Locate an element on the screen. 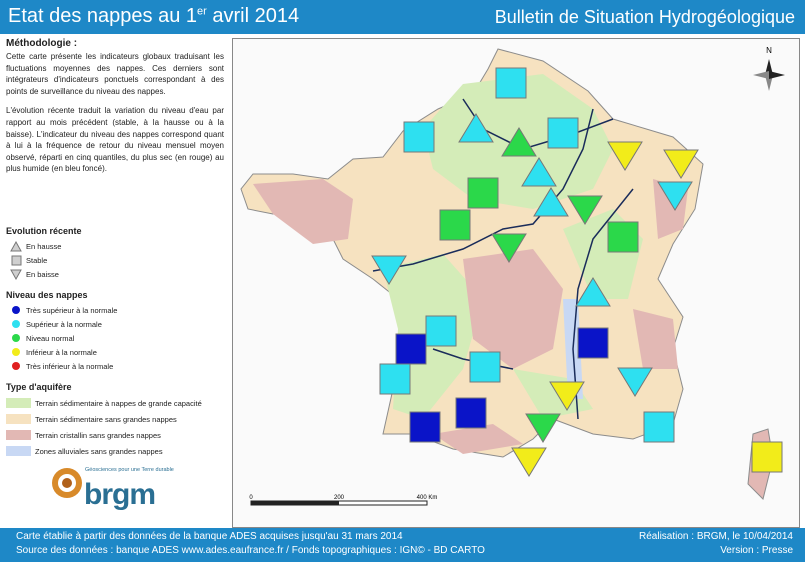 The height and width of the screenshot is (562, 805). scale-label-200: 200 is located at coordinates (339, 498).